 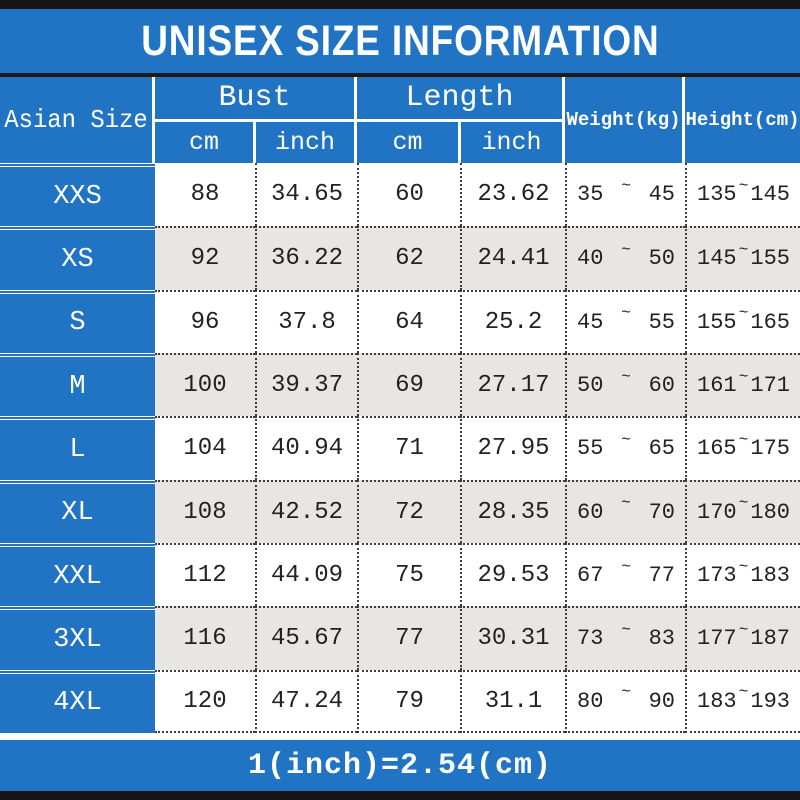 I want to click on length-inch-value: 28.35, so click(x=512, y=511).